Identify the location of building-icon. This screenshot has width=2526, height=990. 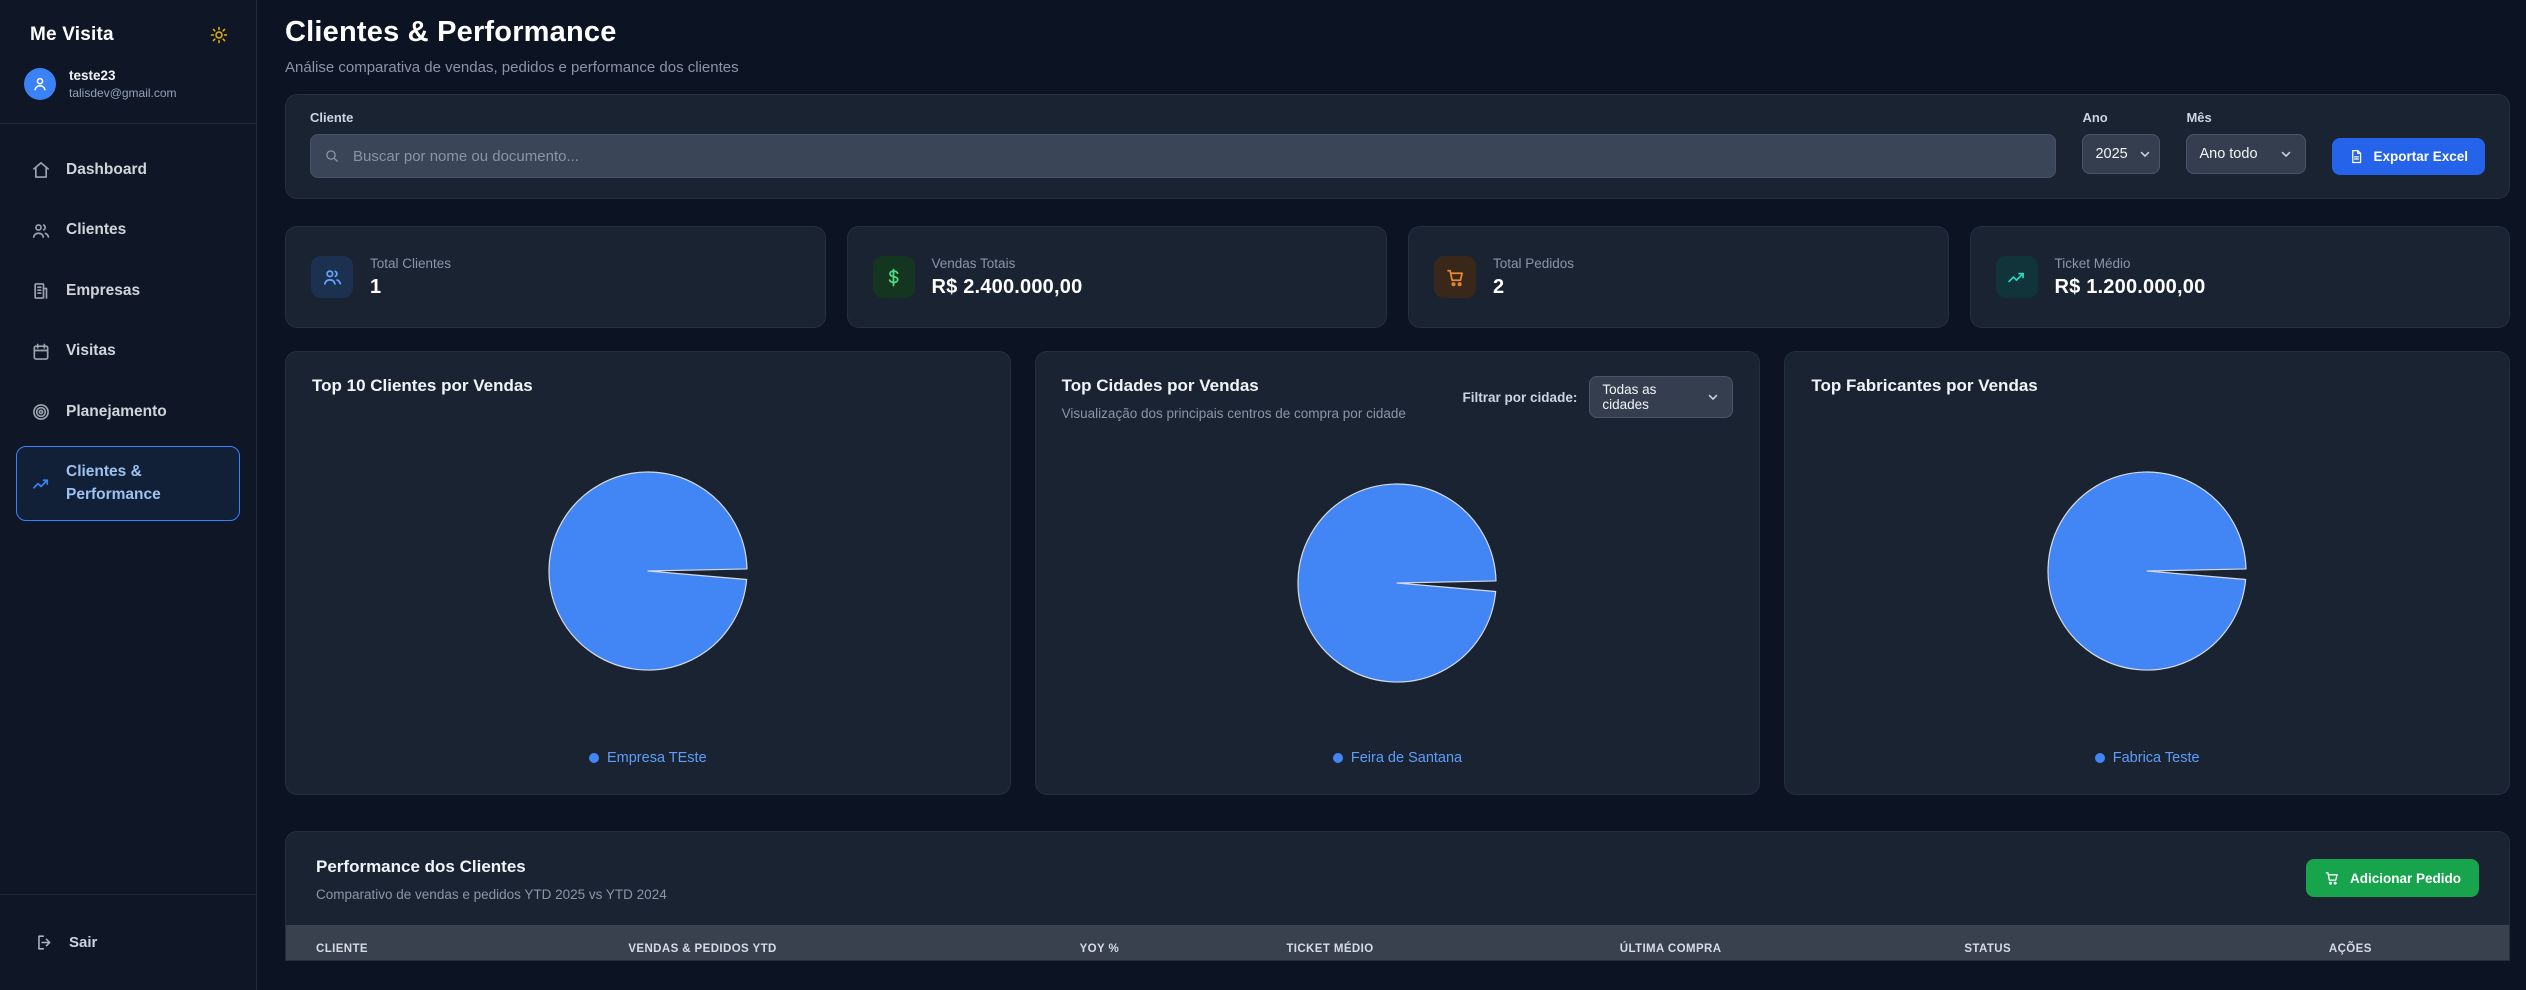
(41, 291).